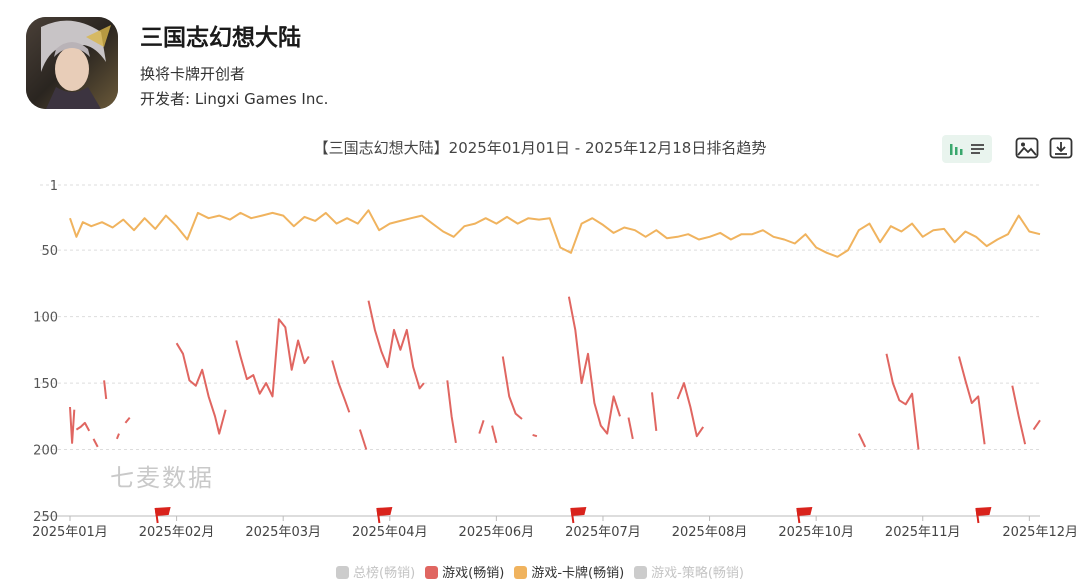  Describe the element at coordinates (49, 251) in the screenshot. I see `y-tick-label: 50` at that location.